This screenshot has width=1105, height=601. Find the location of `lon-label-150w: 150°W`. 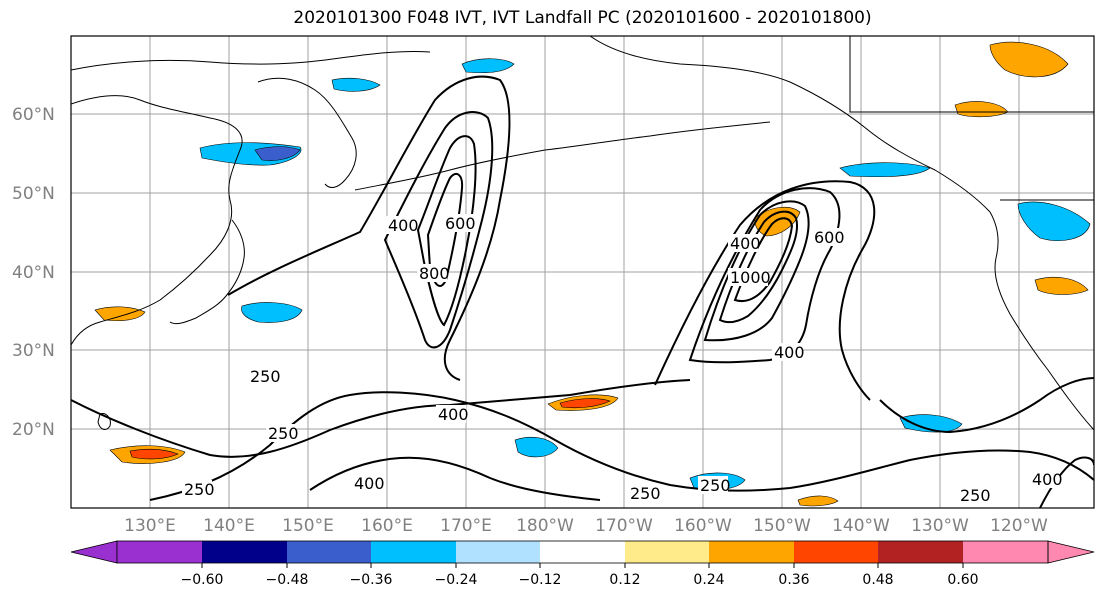

lon-label-150w: 150°W is located at coordinates (782, 526).